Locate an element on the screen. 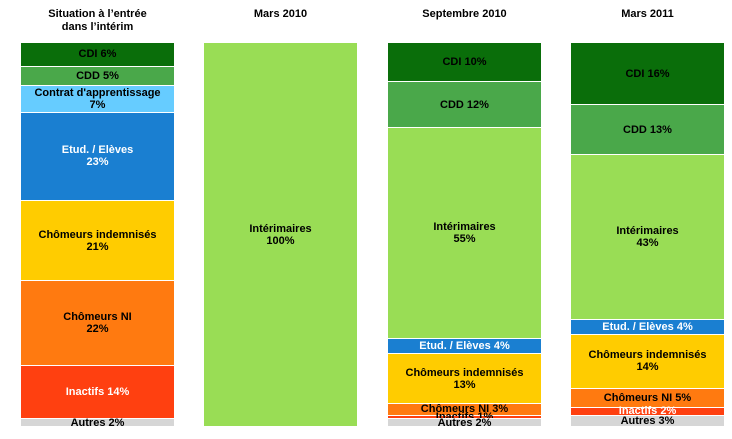 The image size is (732, 439). segment-label: Intérimaires 100% is located at coordinates (280, 234).